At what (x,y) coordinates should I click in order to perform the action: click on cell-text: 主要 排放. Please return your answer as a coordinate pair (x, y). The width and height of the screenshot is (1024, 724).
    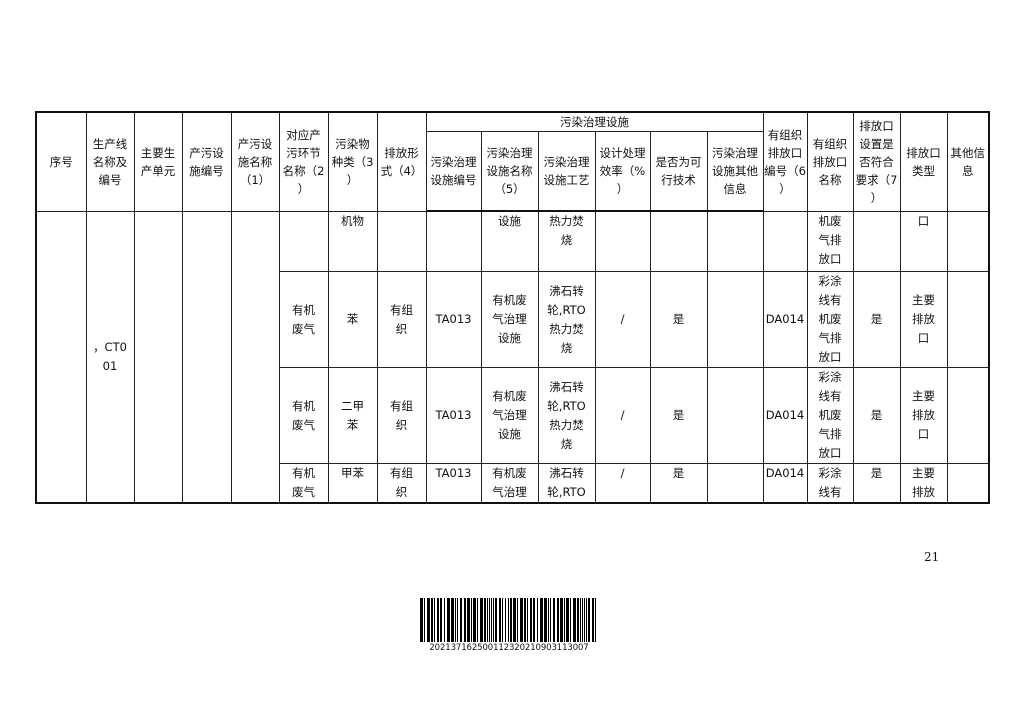
    Looking at the image, I should click on (923, 482).